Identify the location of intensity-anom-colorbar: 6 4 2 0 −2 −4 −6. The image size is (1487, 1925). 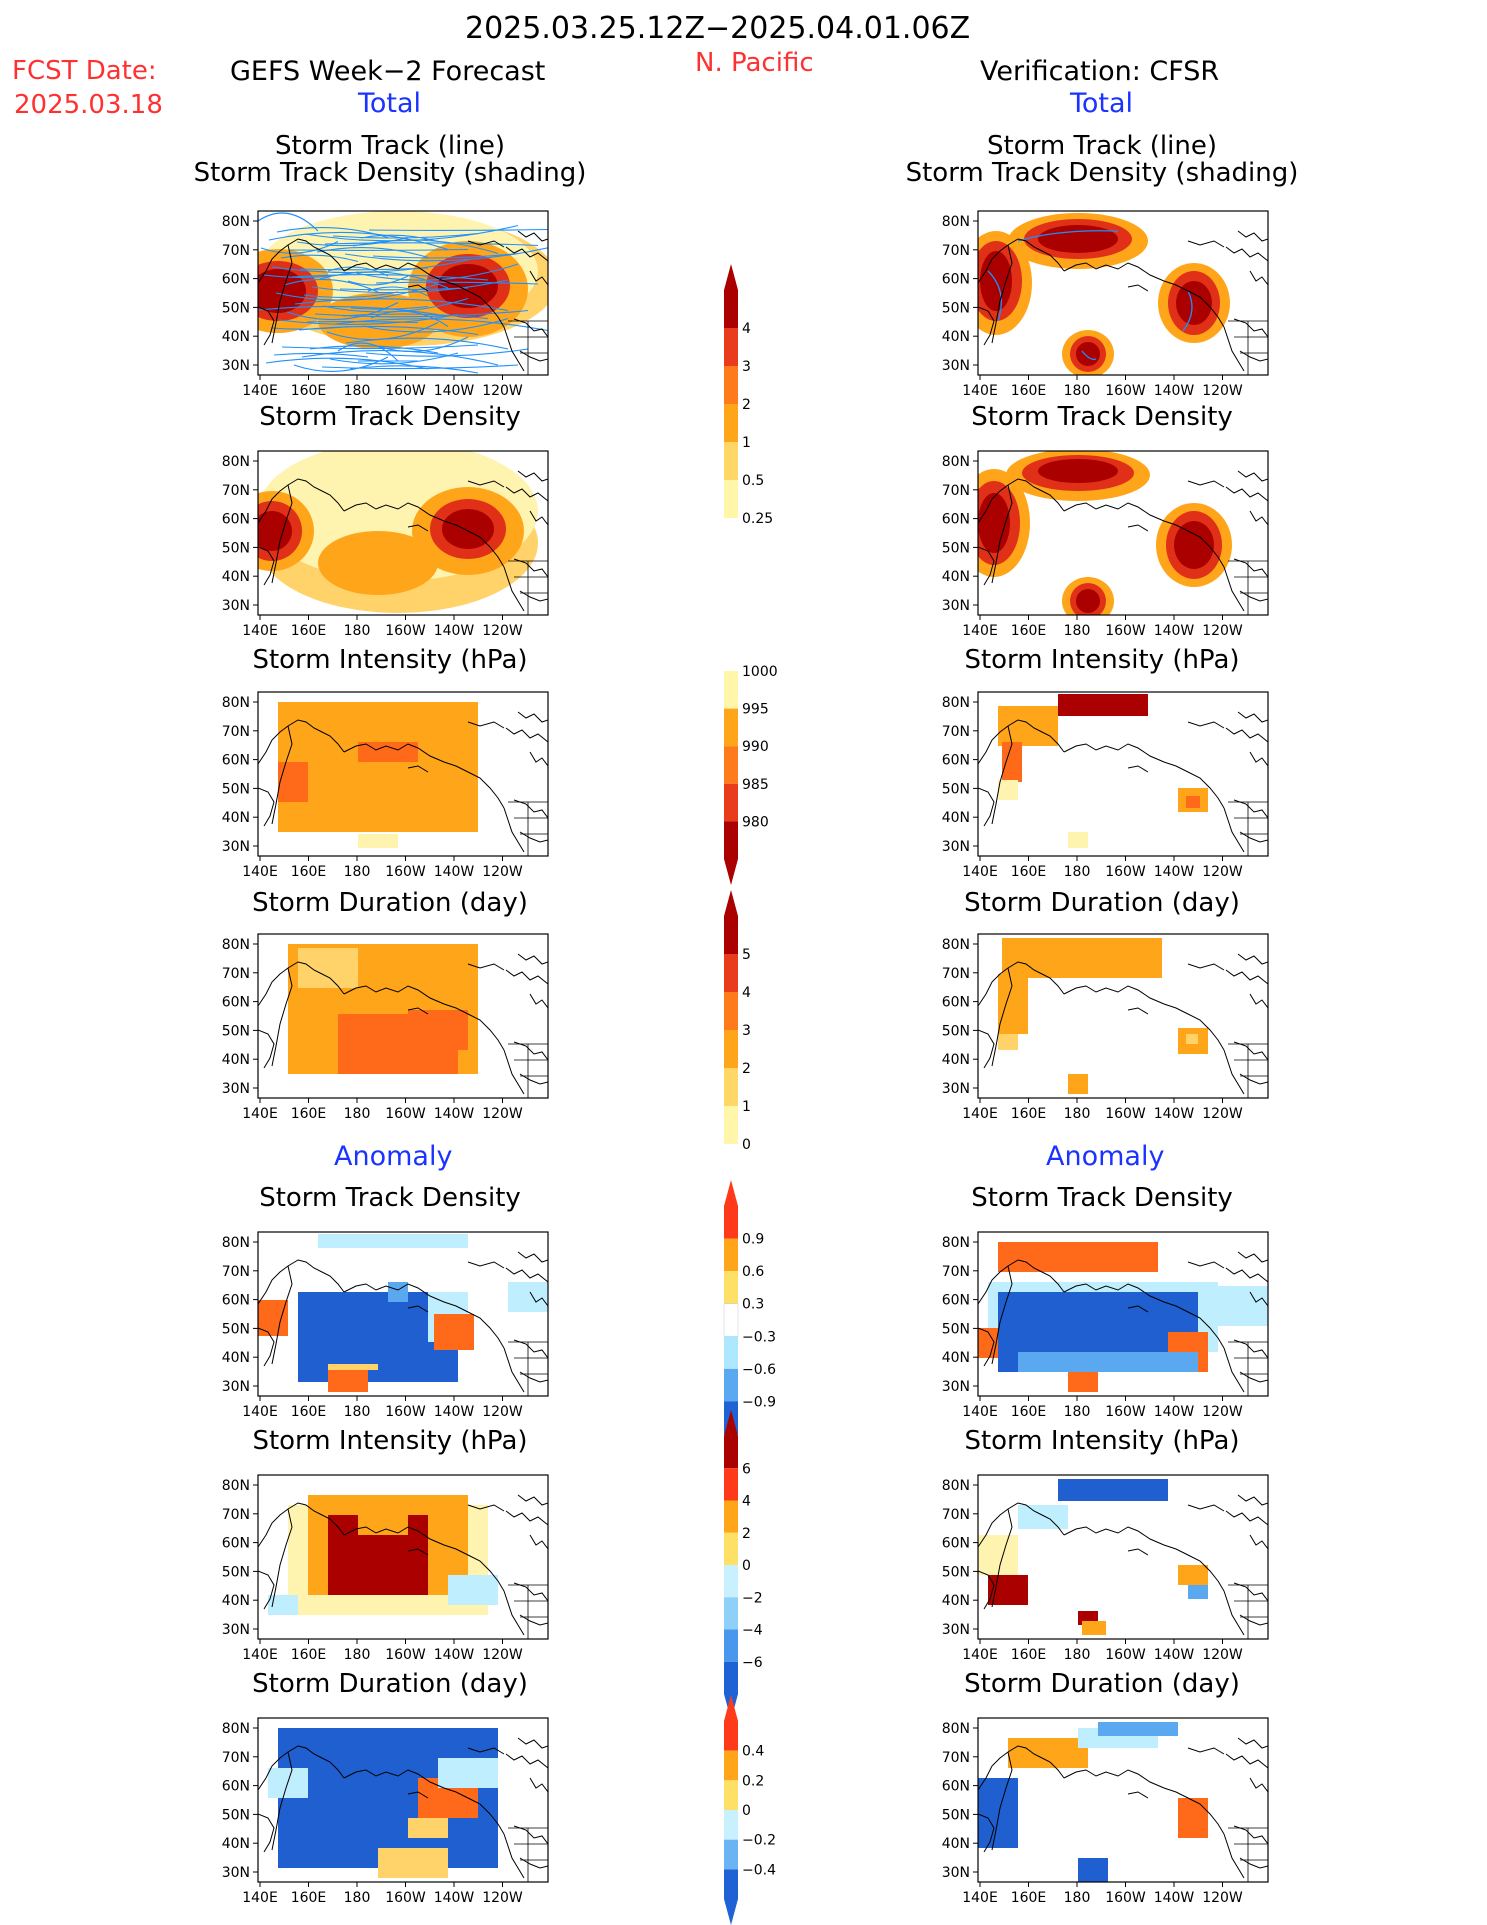
(743, 1565).